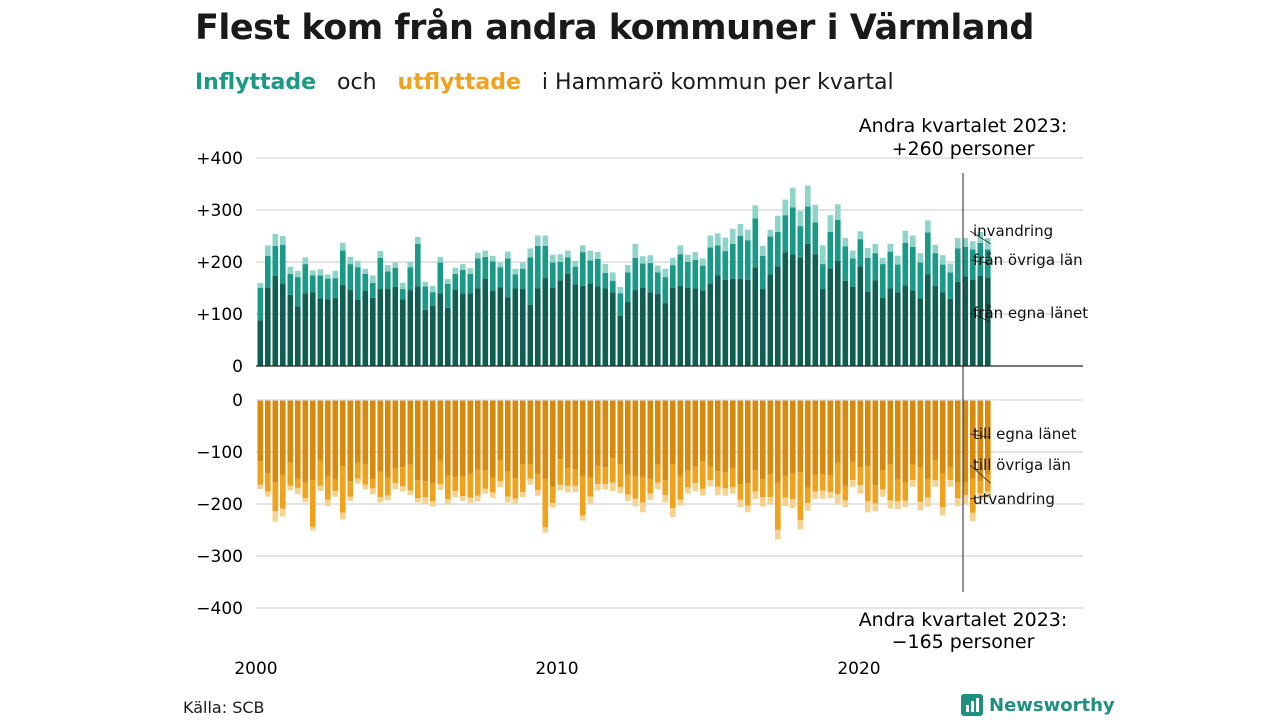 This screenshot has height=720, width=1280. I want to click on x-tick-label: 2000, so click(255, 669).